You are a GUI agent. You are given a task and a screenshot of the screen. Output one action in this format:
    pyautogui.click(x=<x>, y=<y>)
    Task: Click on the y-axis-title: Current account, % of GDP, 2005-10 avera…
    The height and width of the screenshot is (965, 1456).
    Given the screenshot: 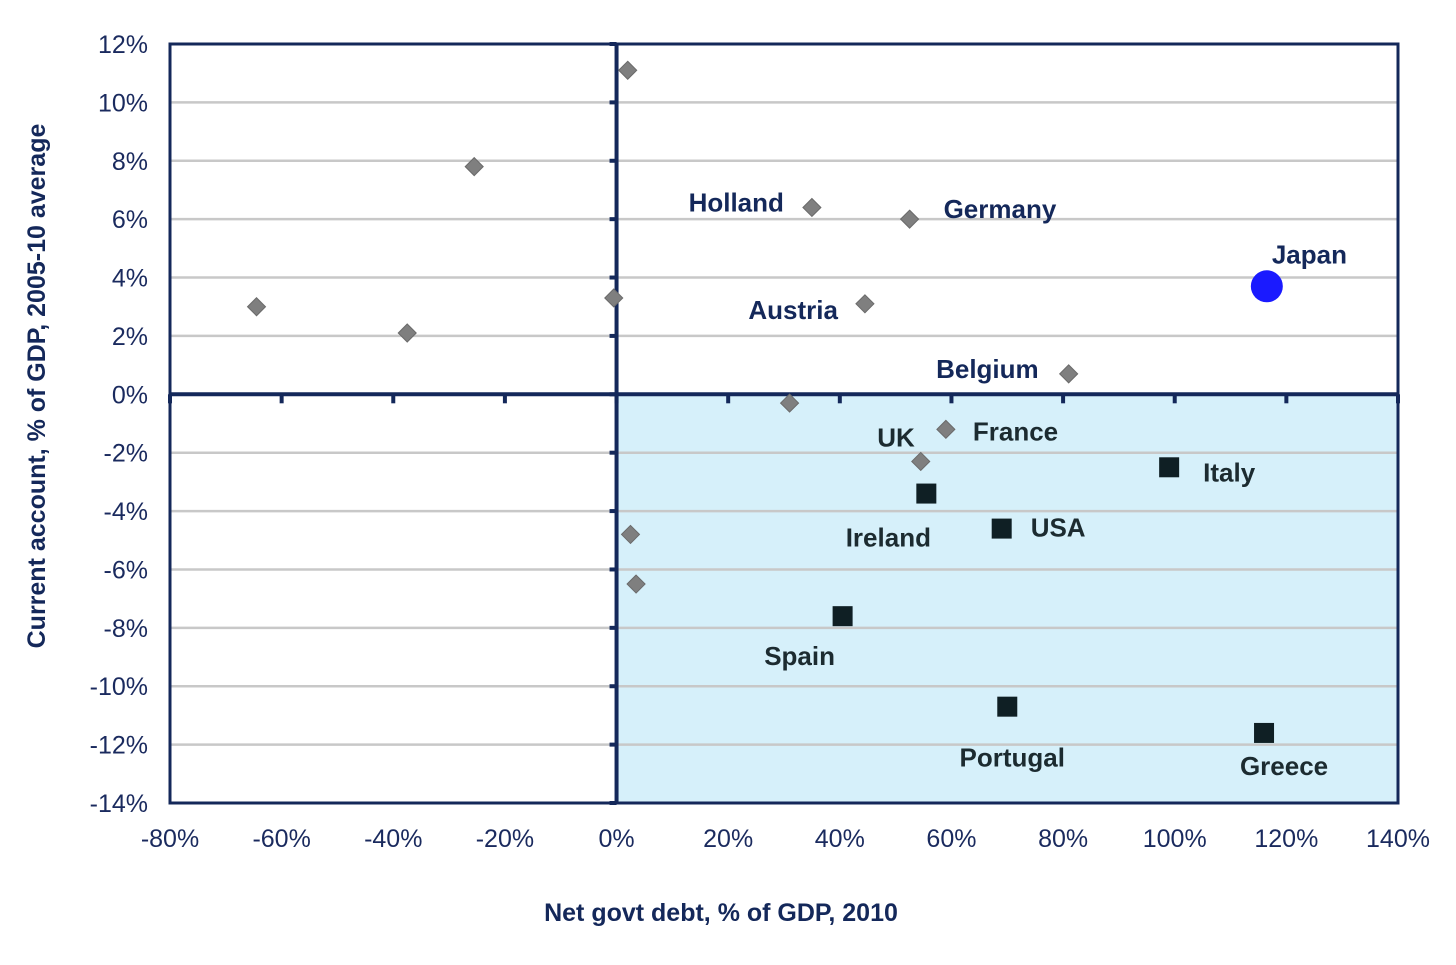 What is the action you would take?
    pyautogui.click(x=37, y=386)
    